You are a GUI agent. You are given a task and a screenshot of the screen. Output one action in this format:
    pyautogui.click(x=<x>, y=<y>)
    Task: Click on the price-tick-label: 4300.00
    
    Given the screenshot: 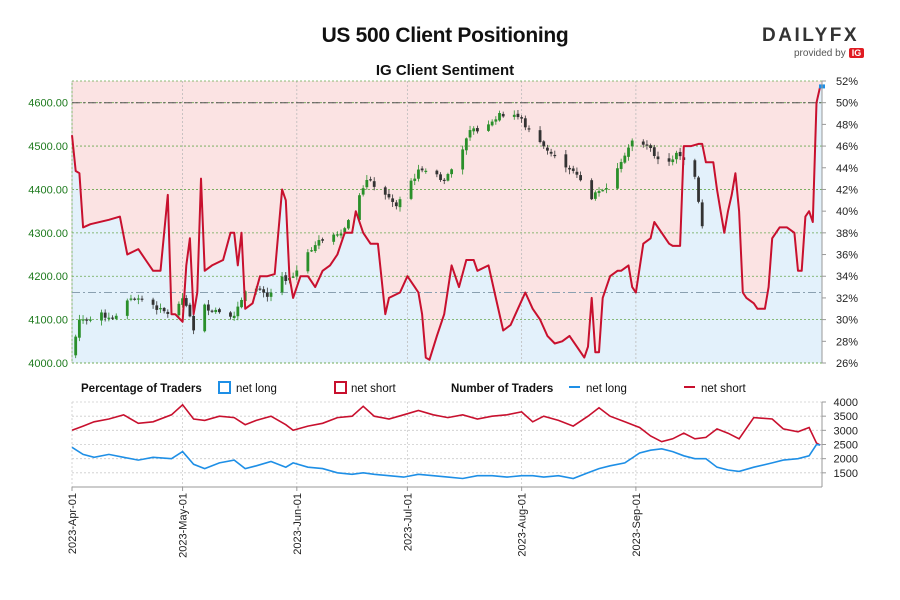 What is the action you would take?
    pyautogui.click(x=48, y=234)
    